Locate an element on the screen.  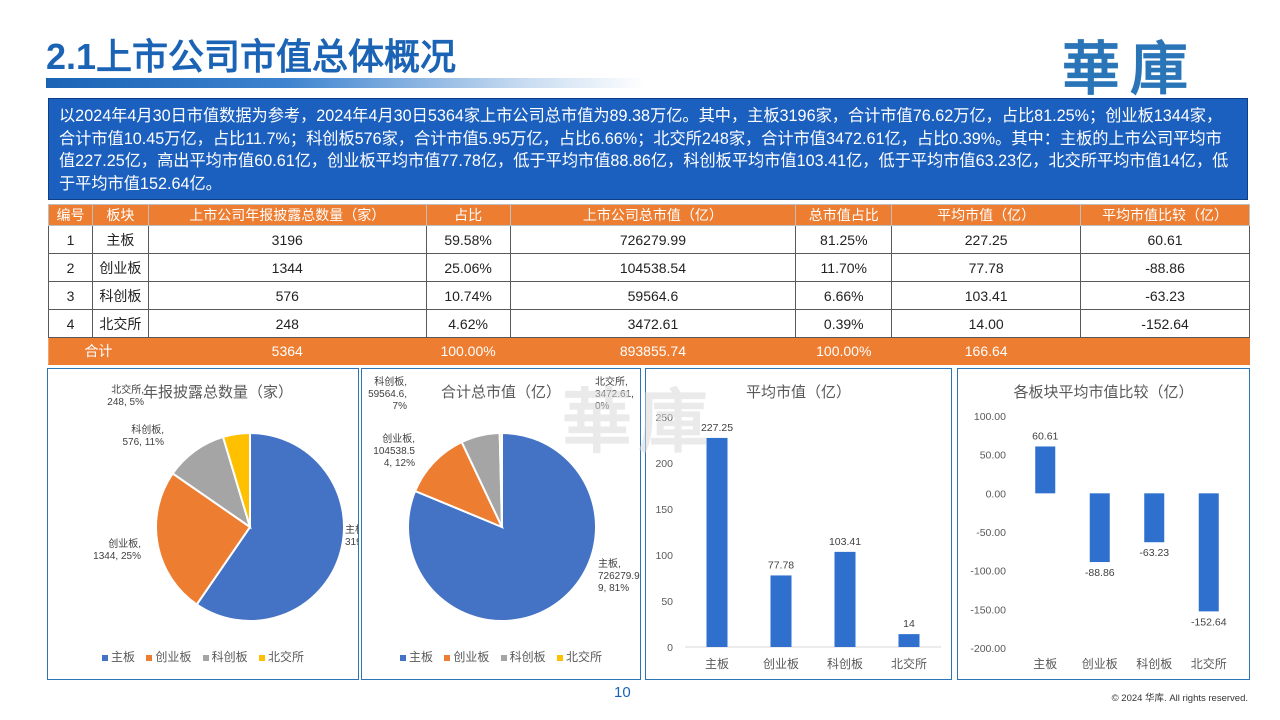
copyright-text: © 2024 华库. All rights reserved. is located at coordinates (1179, 698).